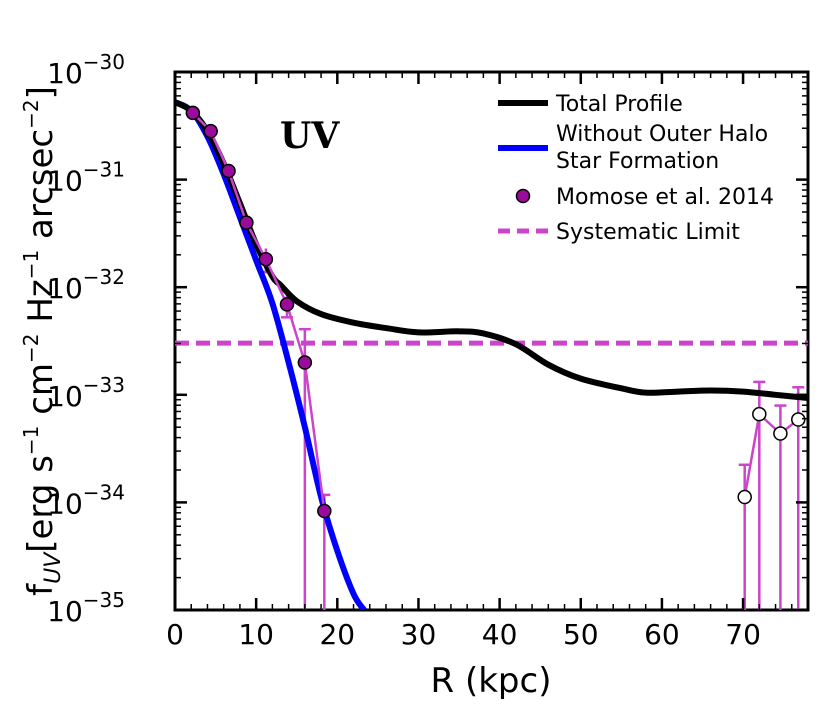  What do you see at coordinates (637, 161) in the screenshot?
I see `legend-halo-label-2: Star Formation` at bounding box center [637, 161].